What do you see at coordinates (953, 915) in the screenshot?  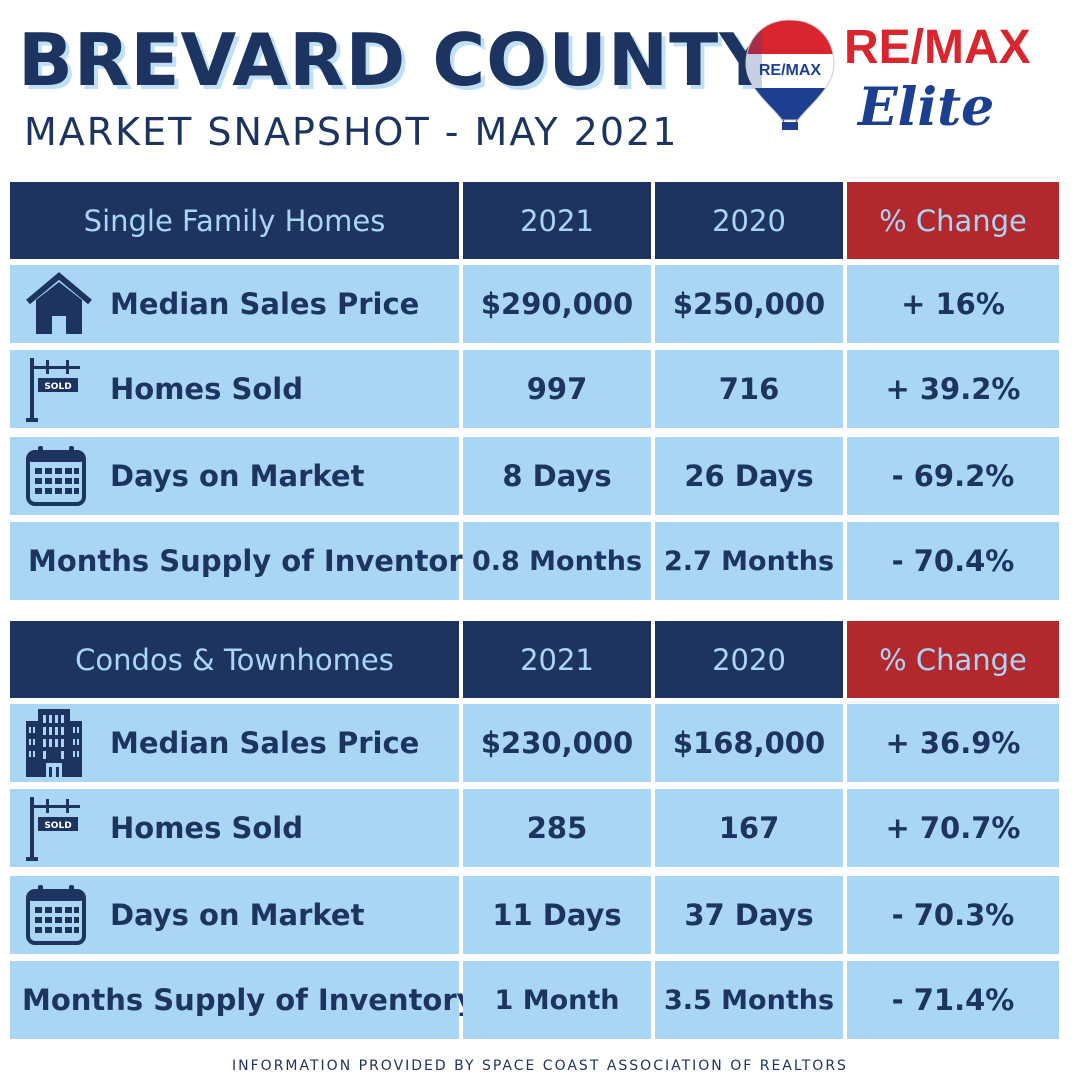 I see `value-change: - 70.3%` at bounding box center [953, 915].